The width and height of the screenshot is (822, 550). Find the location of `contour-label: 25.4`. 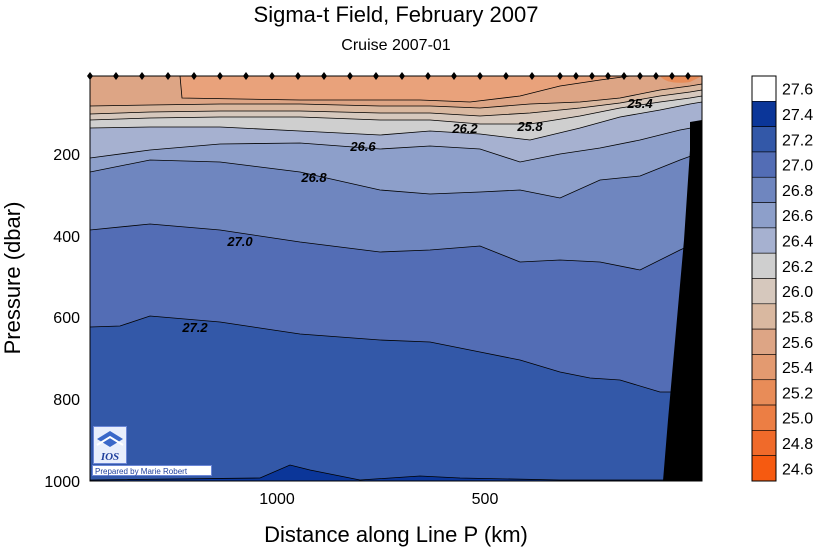

contour-label: 25.4 is located at coordinates (639, 103).